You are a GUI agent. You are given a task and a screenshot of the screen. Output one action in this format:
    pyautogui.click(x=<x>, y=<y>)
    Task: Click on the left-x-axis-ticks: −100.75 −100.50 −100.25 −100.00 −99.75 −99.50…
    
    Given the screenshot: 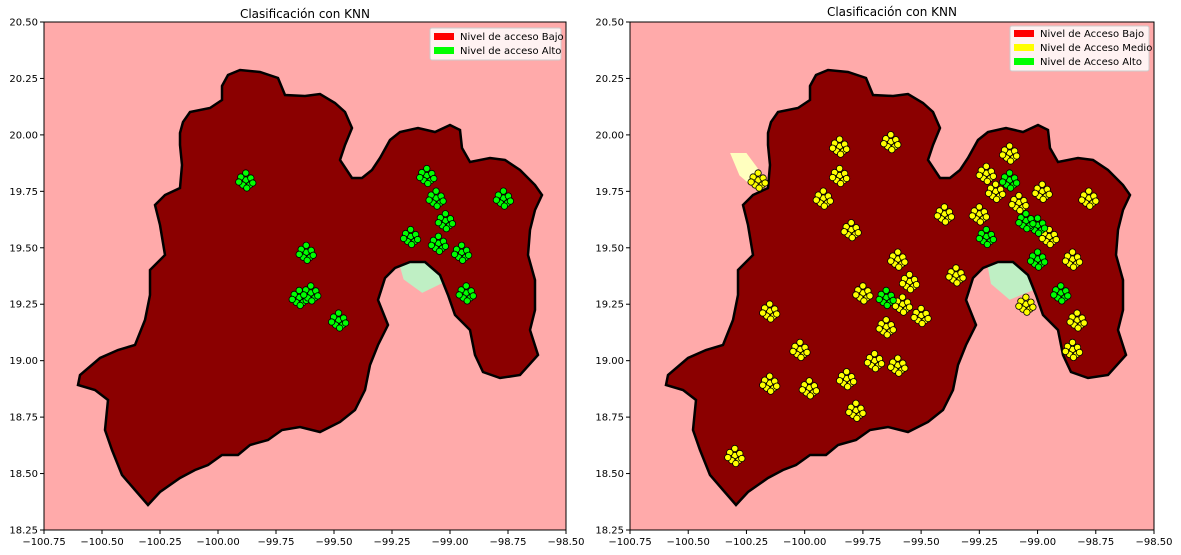 What is the action you would take?
    pyautogui.click(x=303, y=539)
    